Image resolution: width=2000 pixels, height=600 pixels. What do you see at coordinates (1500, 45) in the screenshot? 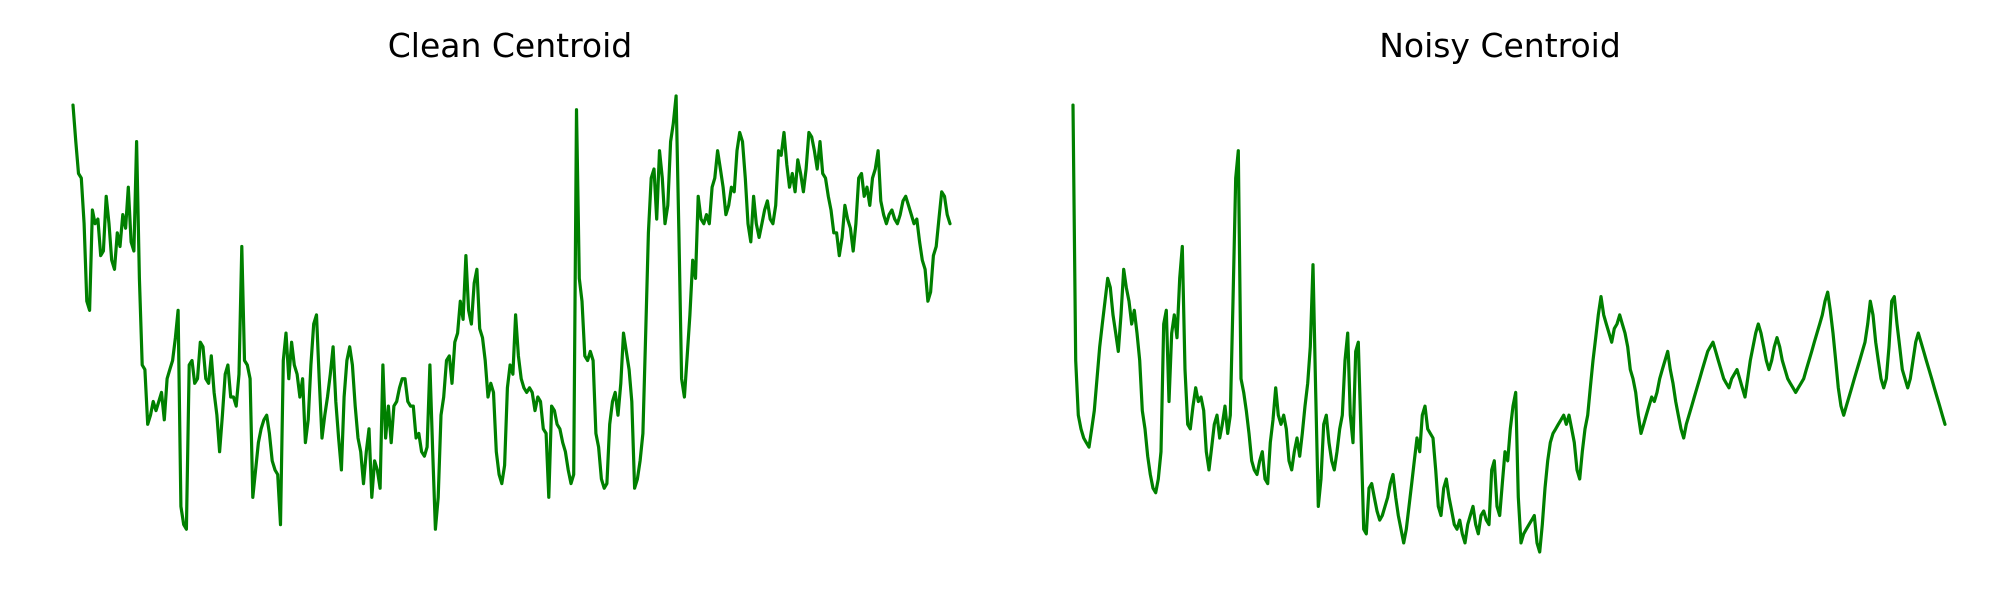
I see `chart-title: Noisy Centroid` at bounding box center [1500, 45].